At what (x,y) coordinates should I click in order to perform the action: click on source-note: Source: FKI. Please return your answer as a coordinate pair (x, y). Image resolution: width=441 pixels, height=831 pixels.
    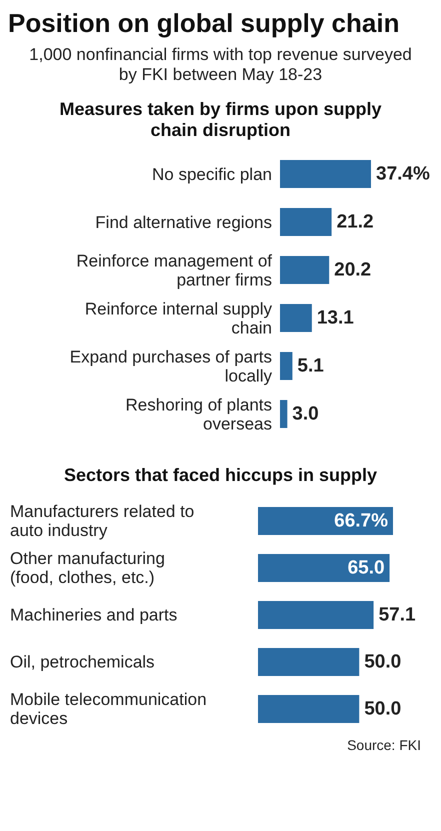
    Looking at the image, I should click on (383, 745).